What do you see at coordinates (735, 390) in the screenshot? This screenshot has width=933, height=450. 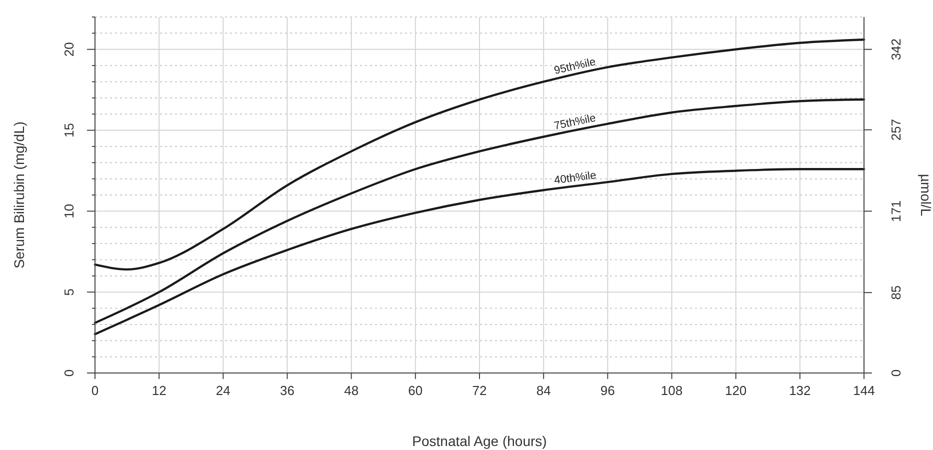 I see `x-tick-label: 120` at bounding box center [735, 390].